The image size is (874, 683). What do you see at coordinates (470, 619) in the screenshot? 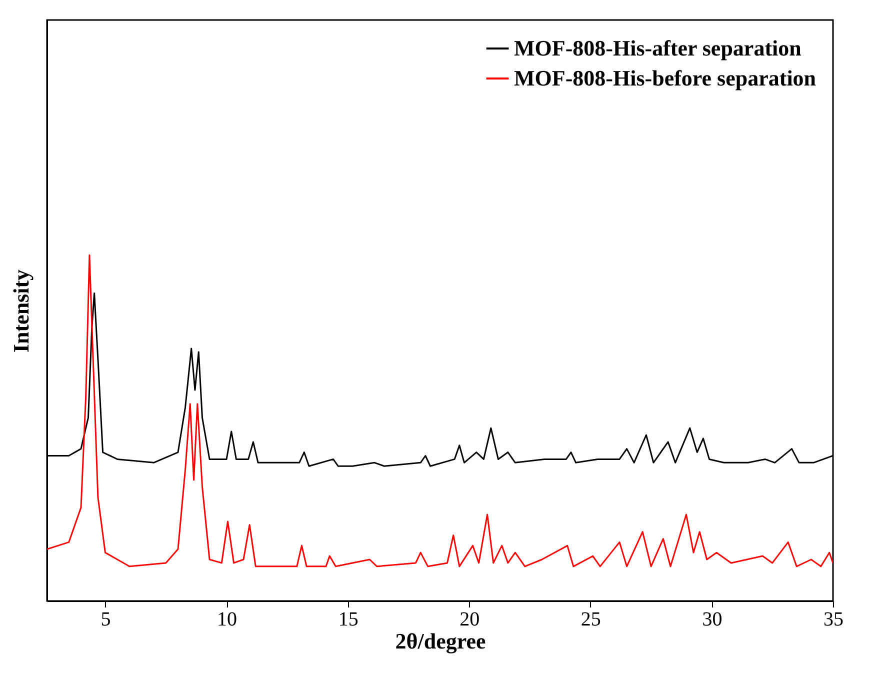
I see `x-tick-label: 20` at bounding box center [470, 619].